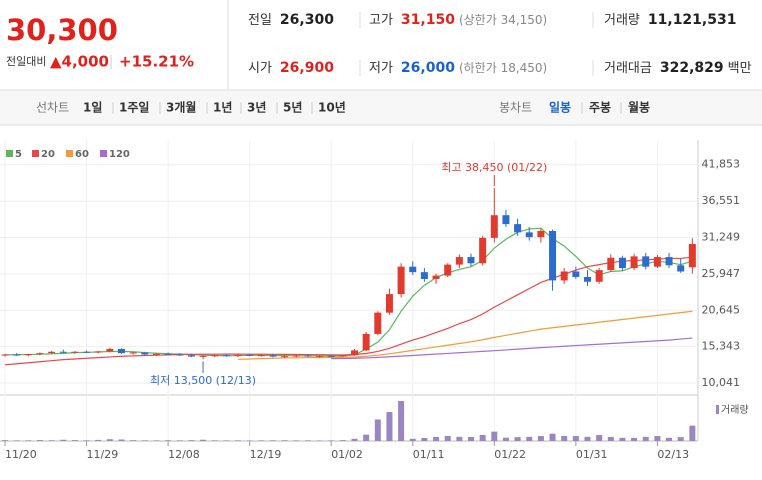  I want to click on period-tab: 3년, so click(256, 108).